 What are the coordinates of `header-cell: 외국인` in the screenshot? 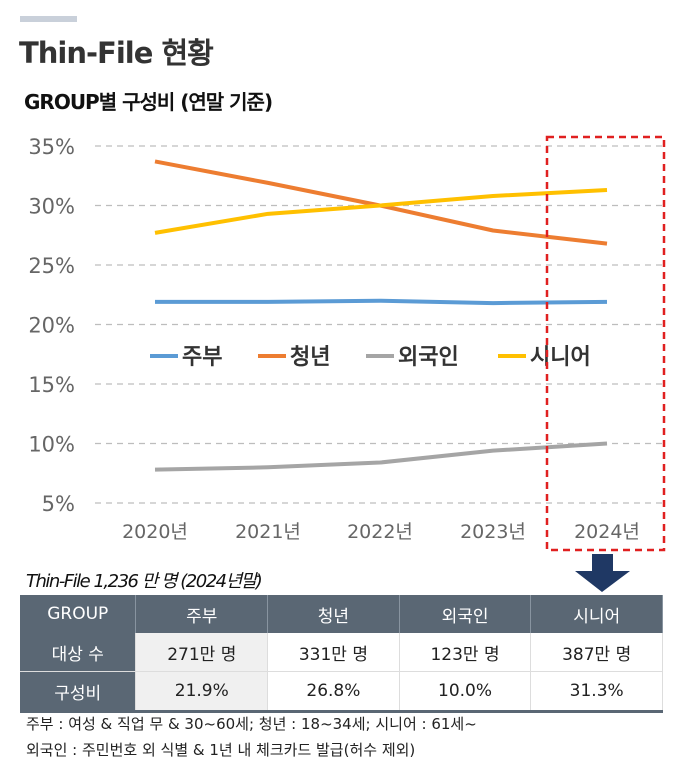 It's located at (465, 614).